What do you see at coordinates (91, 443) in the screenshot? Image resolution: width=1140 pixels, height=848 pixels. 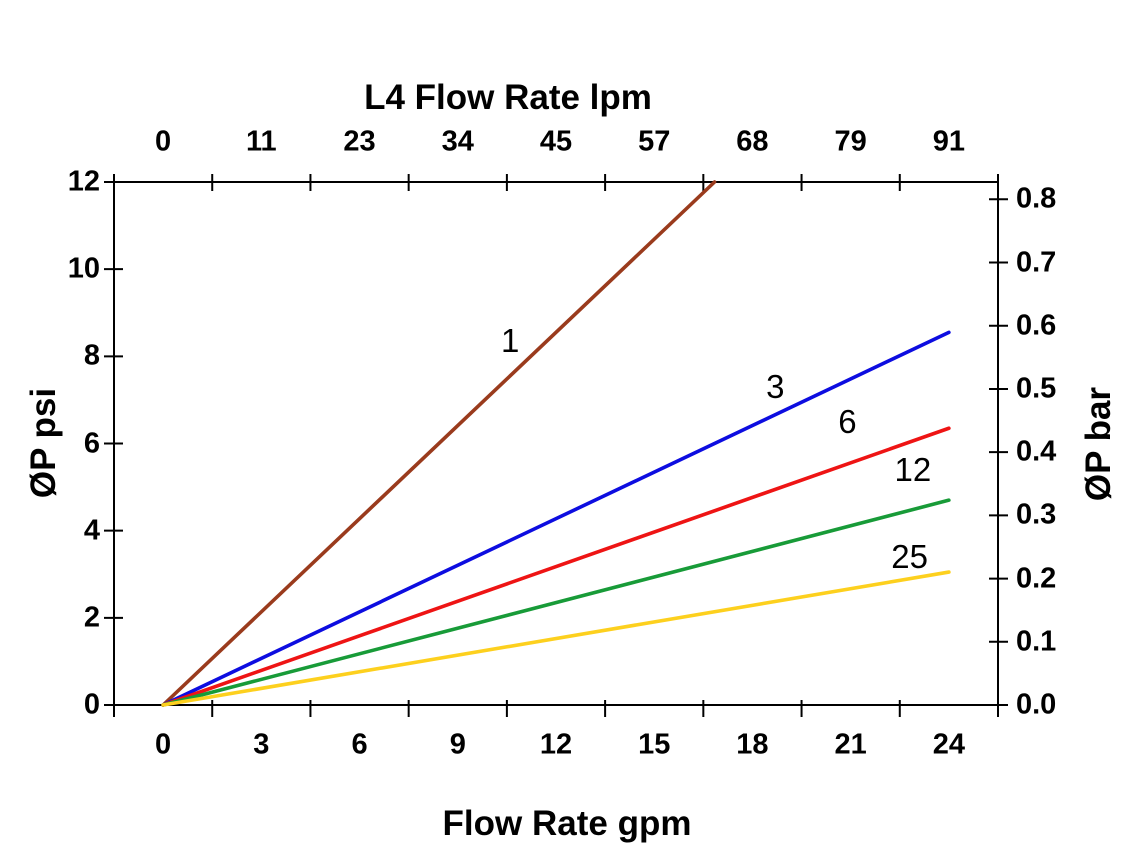 I see `left-tick-label: 6` at bounding box center [91, 443].